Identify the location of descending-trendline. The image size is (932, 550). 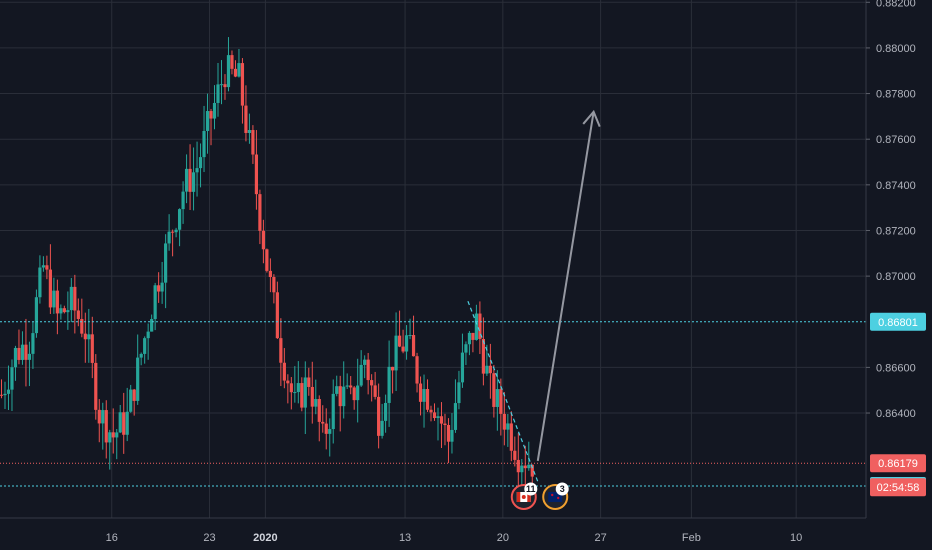
(503, 391).